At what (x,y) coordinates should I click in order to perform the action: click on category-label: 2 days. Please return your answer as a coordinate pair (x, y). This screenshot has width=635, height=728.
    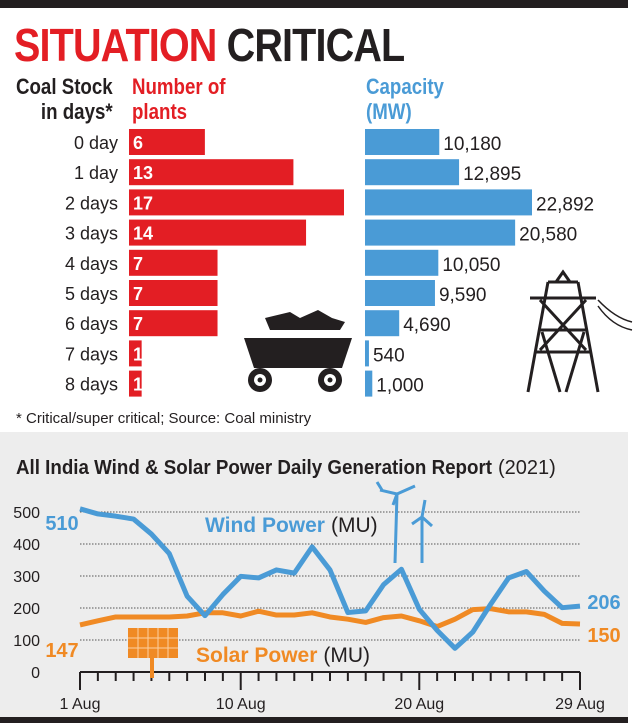
    Looking at the image, I should click on (91, 203).